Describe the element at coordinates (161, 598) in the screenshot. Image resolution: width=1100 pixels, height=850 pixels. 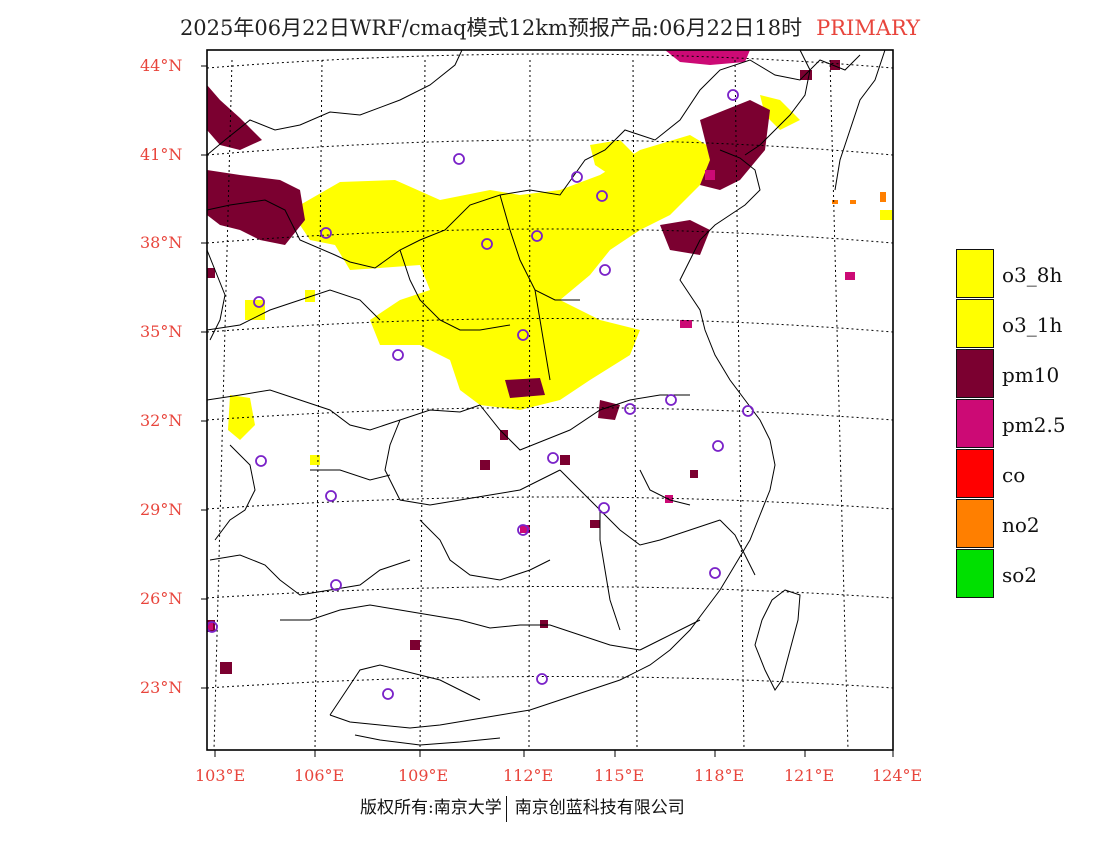
I see `lat-label-26: 26°N` at that location.